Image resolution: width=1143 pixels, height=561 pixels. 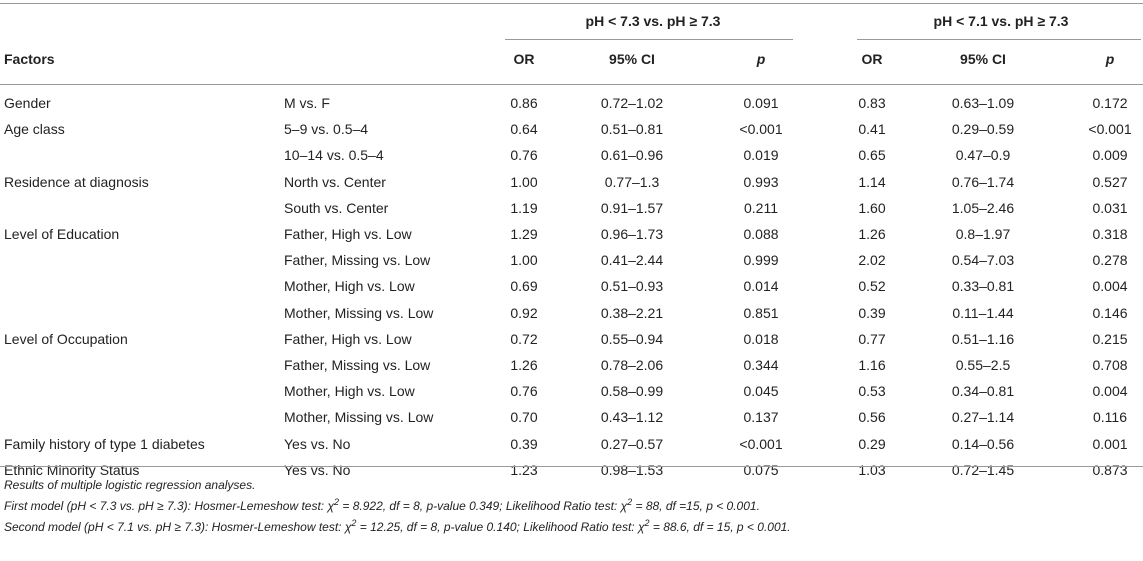 I want to click on p-cell-model-1: 0.019, so click(x=761, y=155).